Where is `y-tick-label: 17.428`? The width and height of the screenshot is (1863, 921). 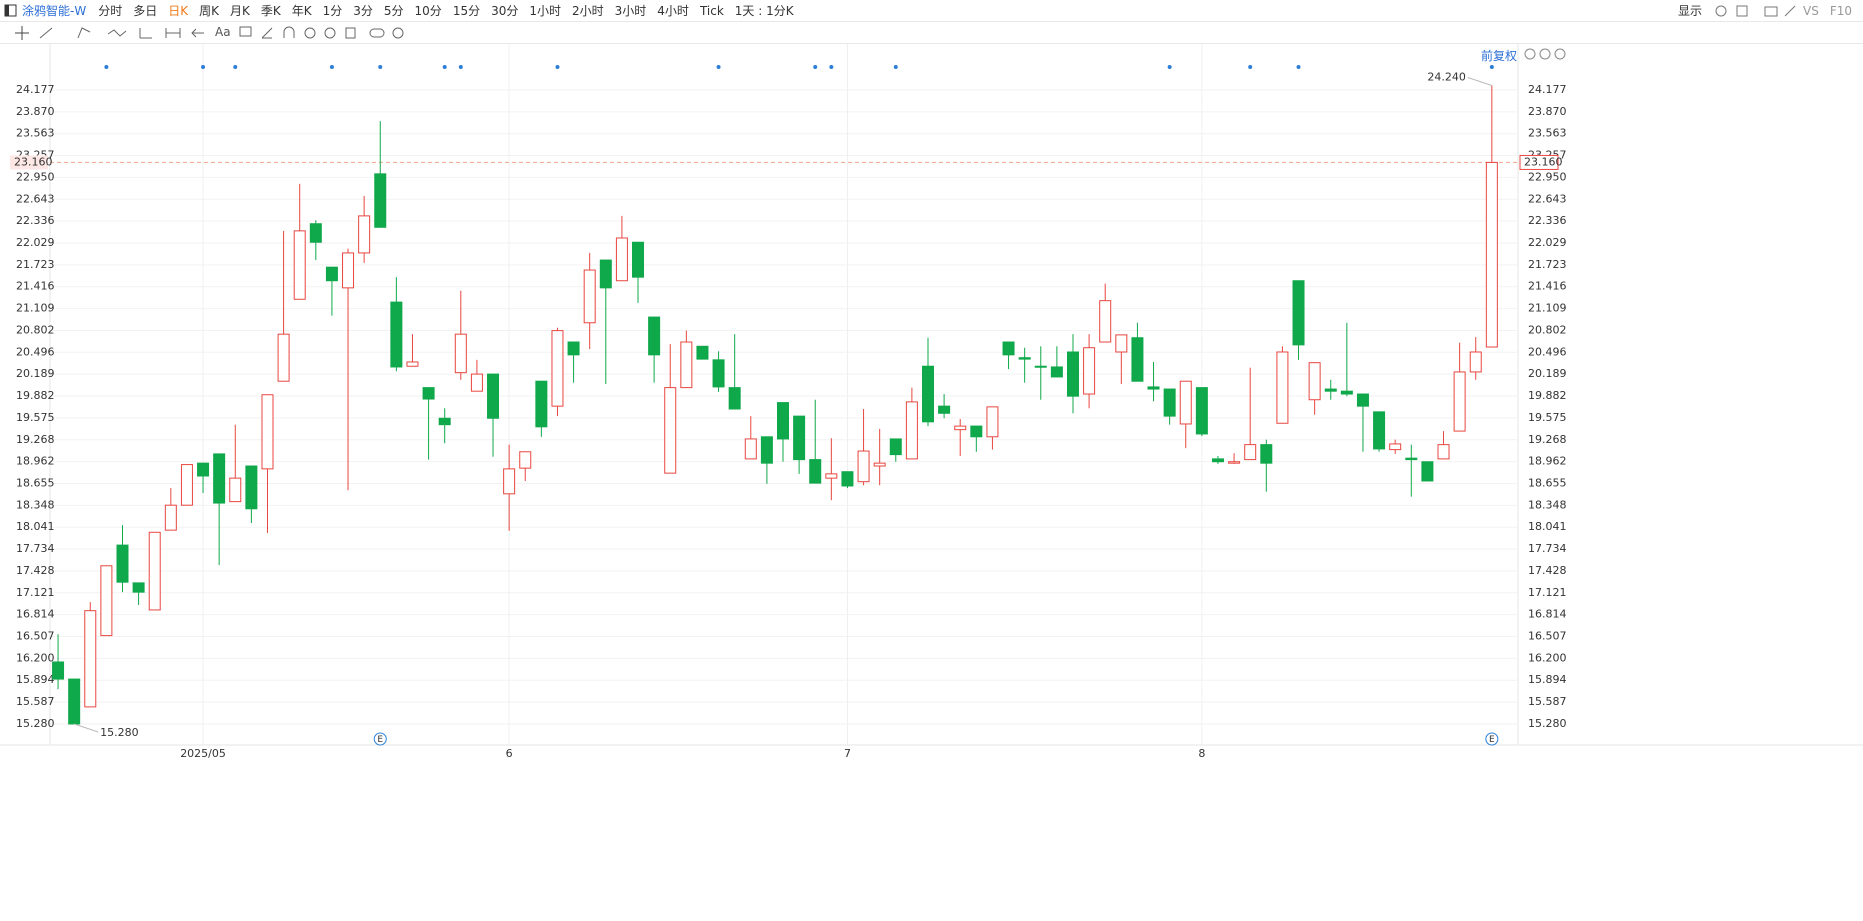
y-tick-label: 17.428 is located at coordinates (35, 570).